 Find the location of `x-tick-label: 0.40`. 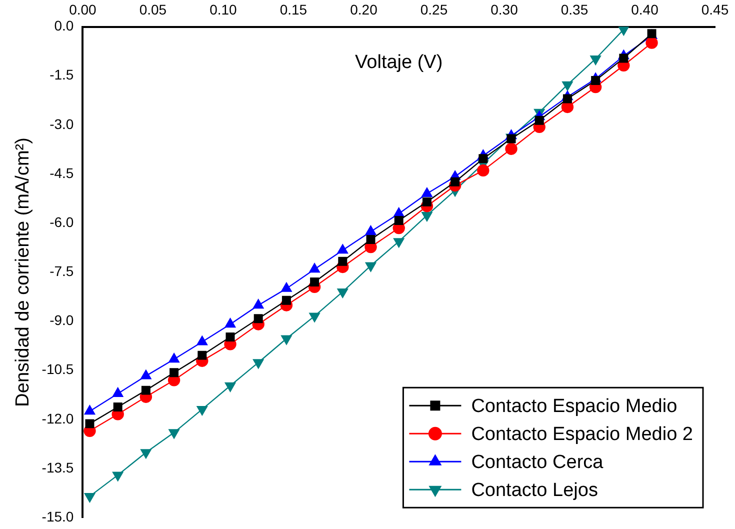

x-tick-label: 0.40 is located at coordinates (645, 9).